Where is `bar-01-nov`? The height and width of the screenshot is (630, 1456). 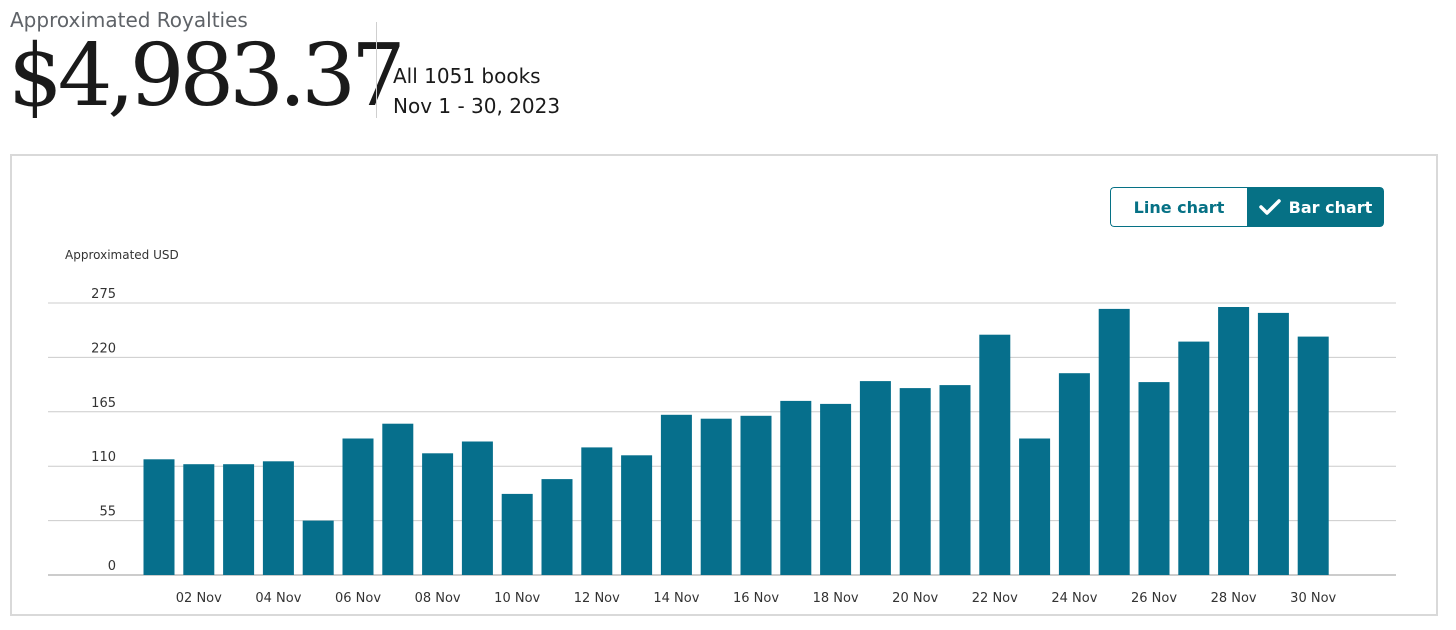
bar-01-nov is located at coordinates (159, 517).